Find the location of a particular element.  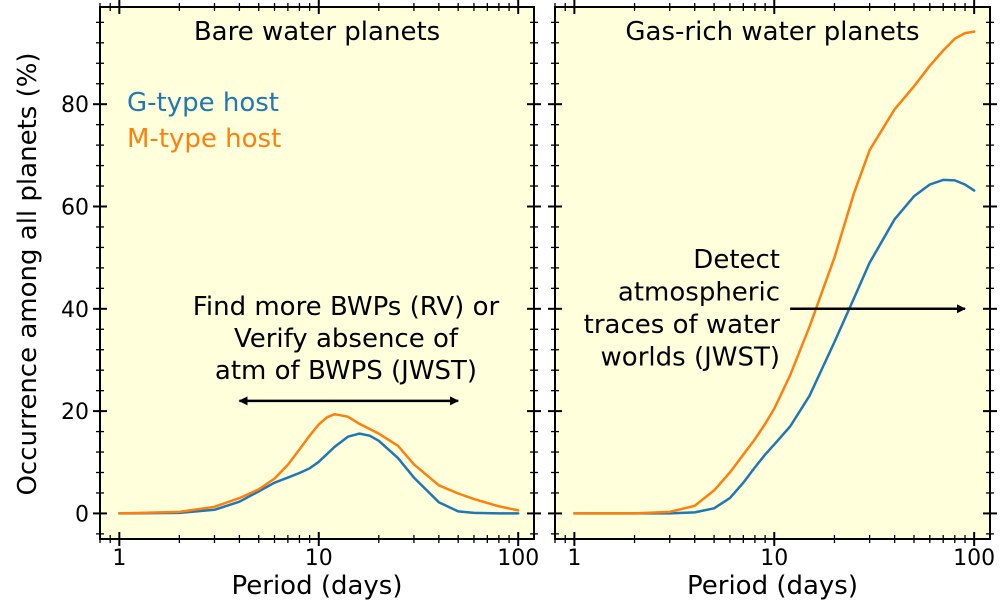

panel-title: Gas-rich water planets is located at coordinates (772, 32).